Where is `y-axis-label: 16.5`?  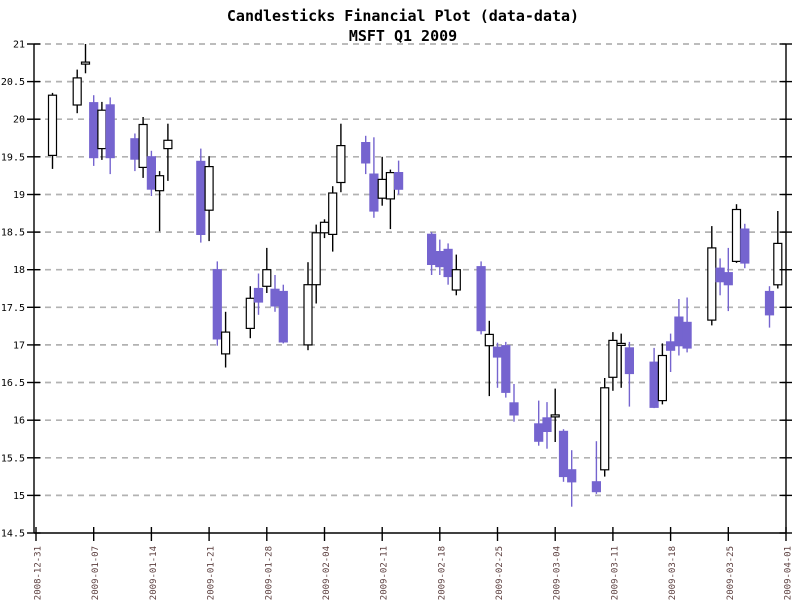
y-axis-label: 16.5 is located at coordinates (13, 383).